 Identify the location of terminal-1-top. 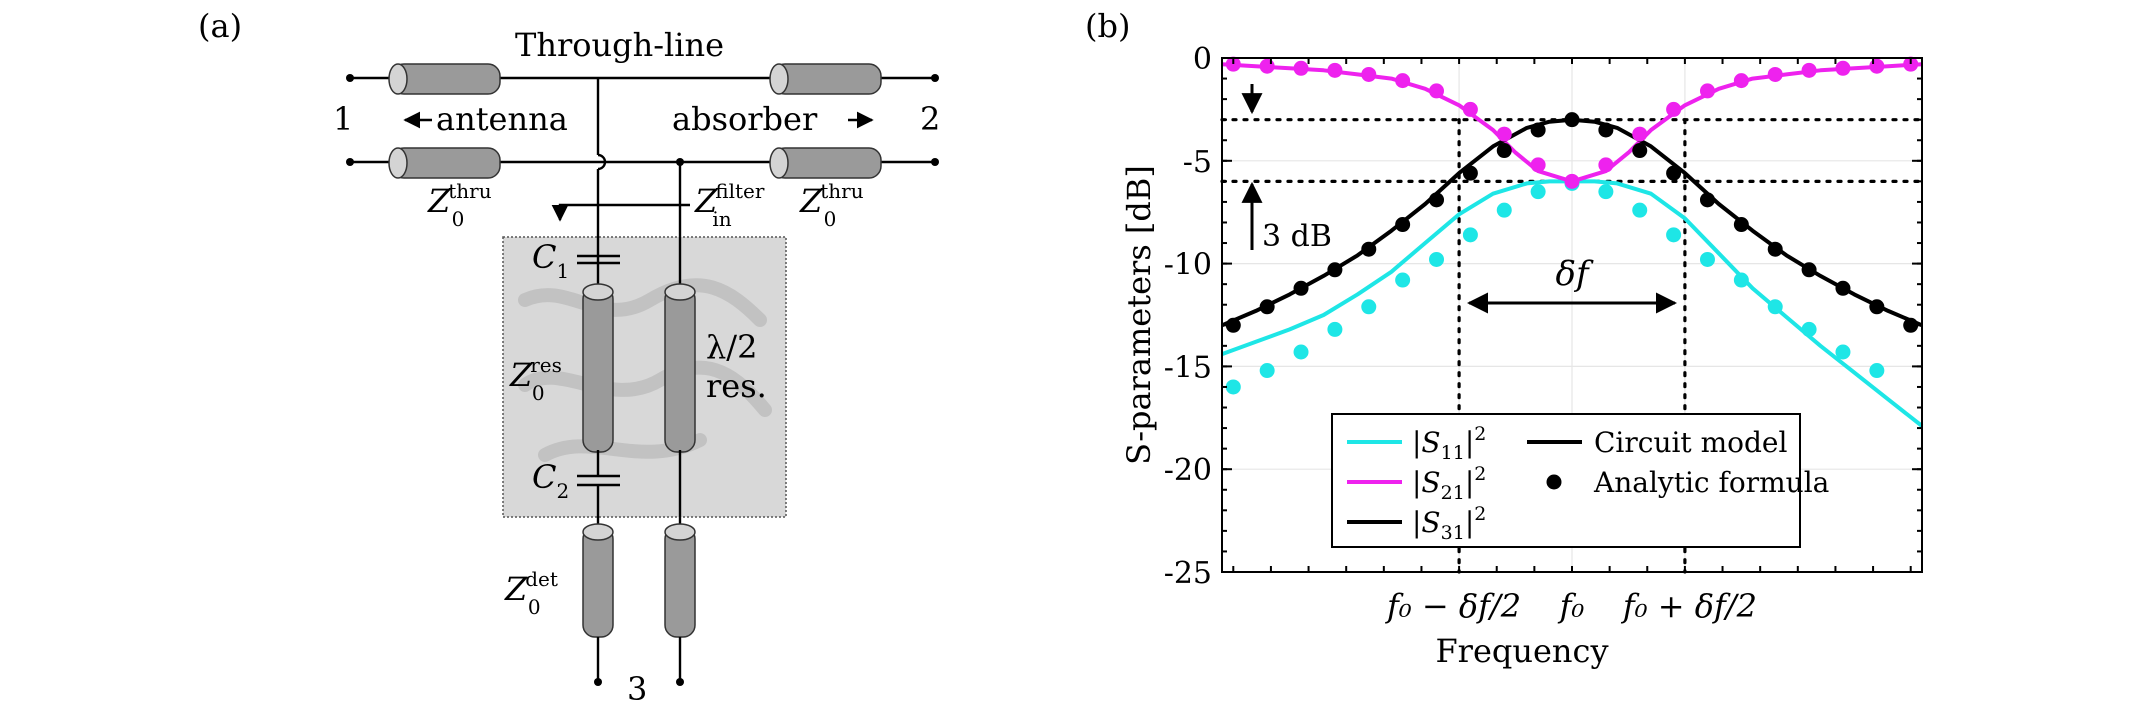
(350, 78).